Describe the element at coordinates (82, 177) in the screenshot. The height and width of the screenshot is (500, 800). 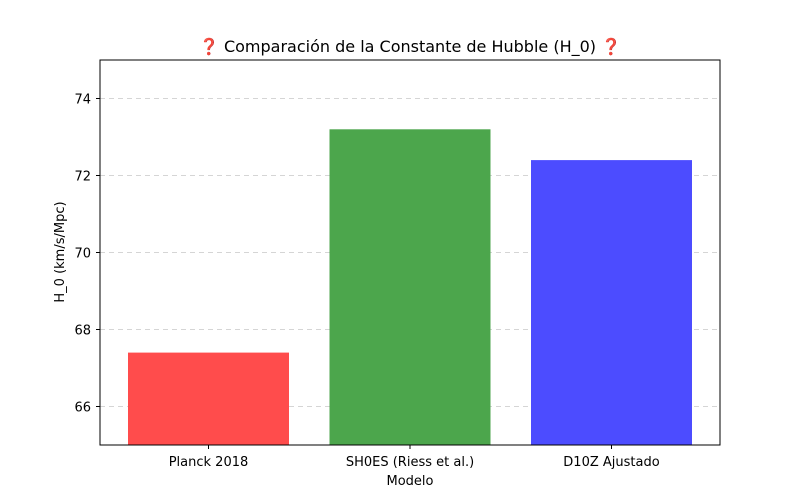
I see `y-tick-label: 72` at that location.